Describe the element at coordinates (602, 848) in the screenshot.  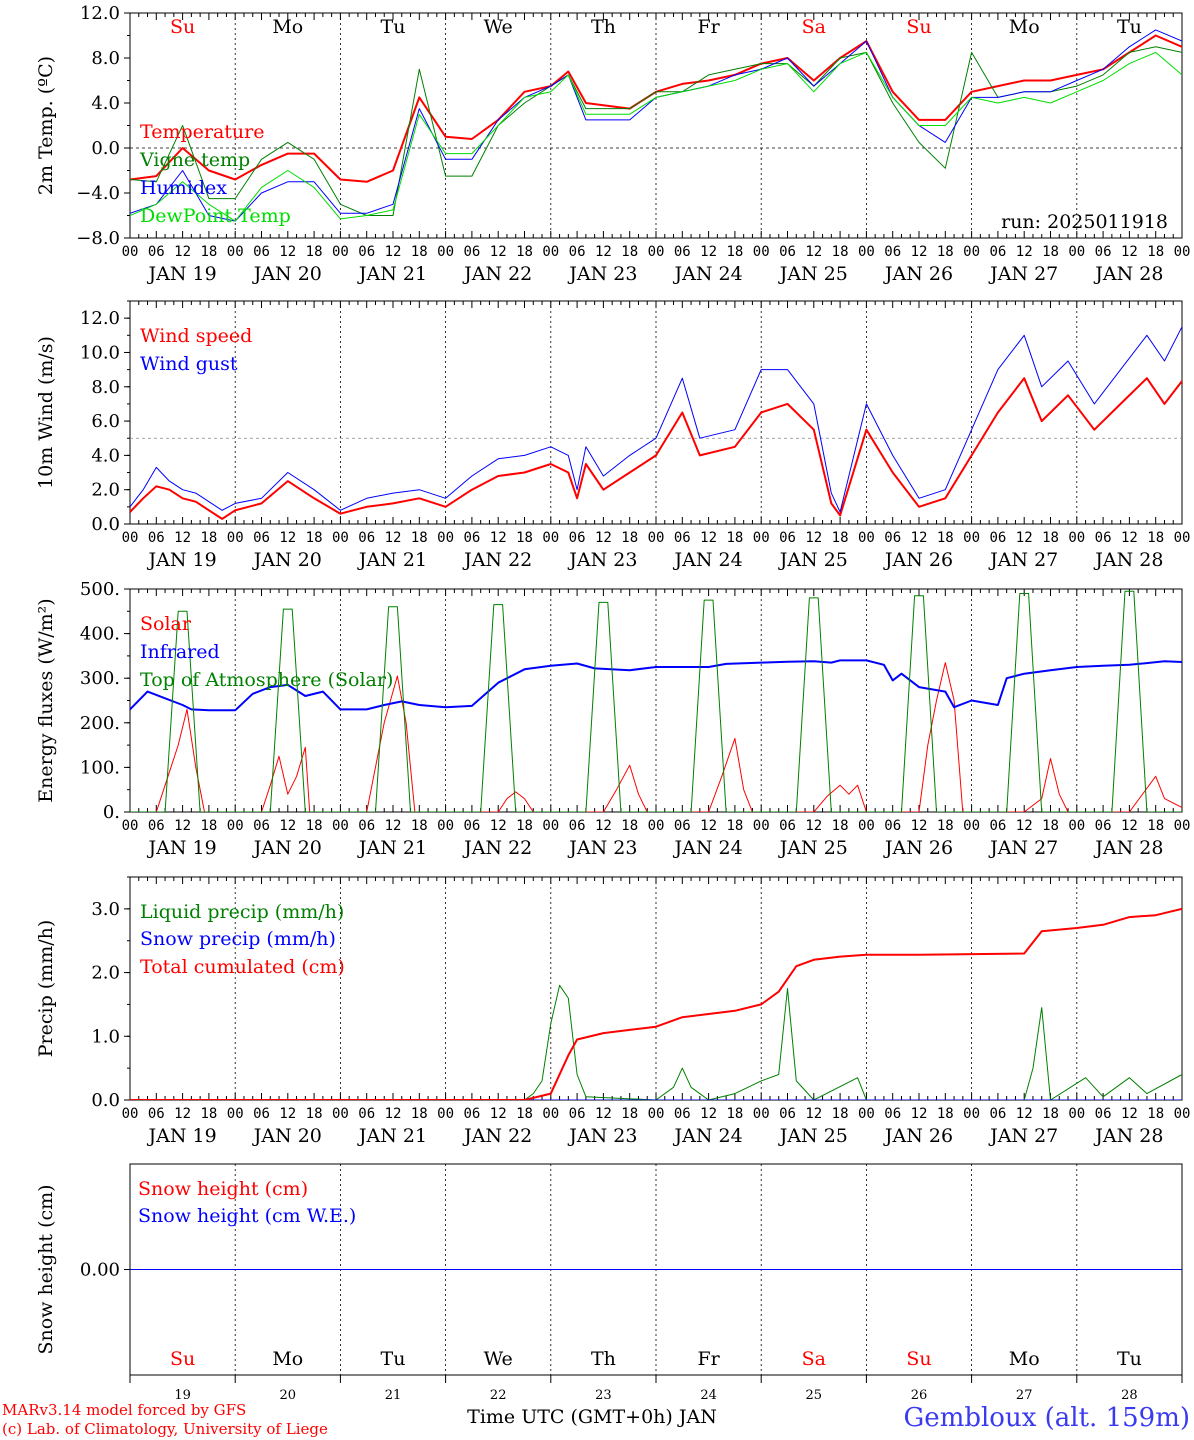
I see `date-label: JAN 23` at that location.